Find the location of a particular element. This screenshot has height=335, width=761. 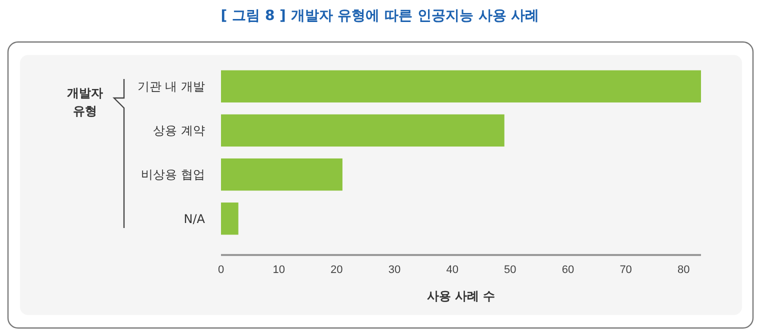

x-tick-label: 40 is located at coordinates (452, 270).